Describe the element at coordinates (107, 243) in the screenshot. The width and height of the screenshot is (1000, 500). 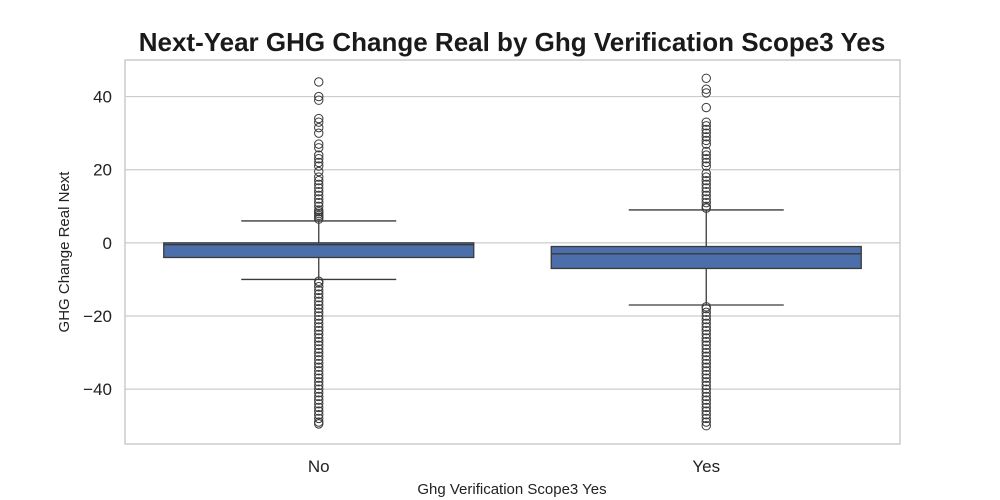
I see `y-tick-label: 0` at that location.